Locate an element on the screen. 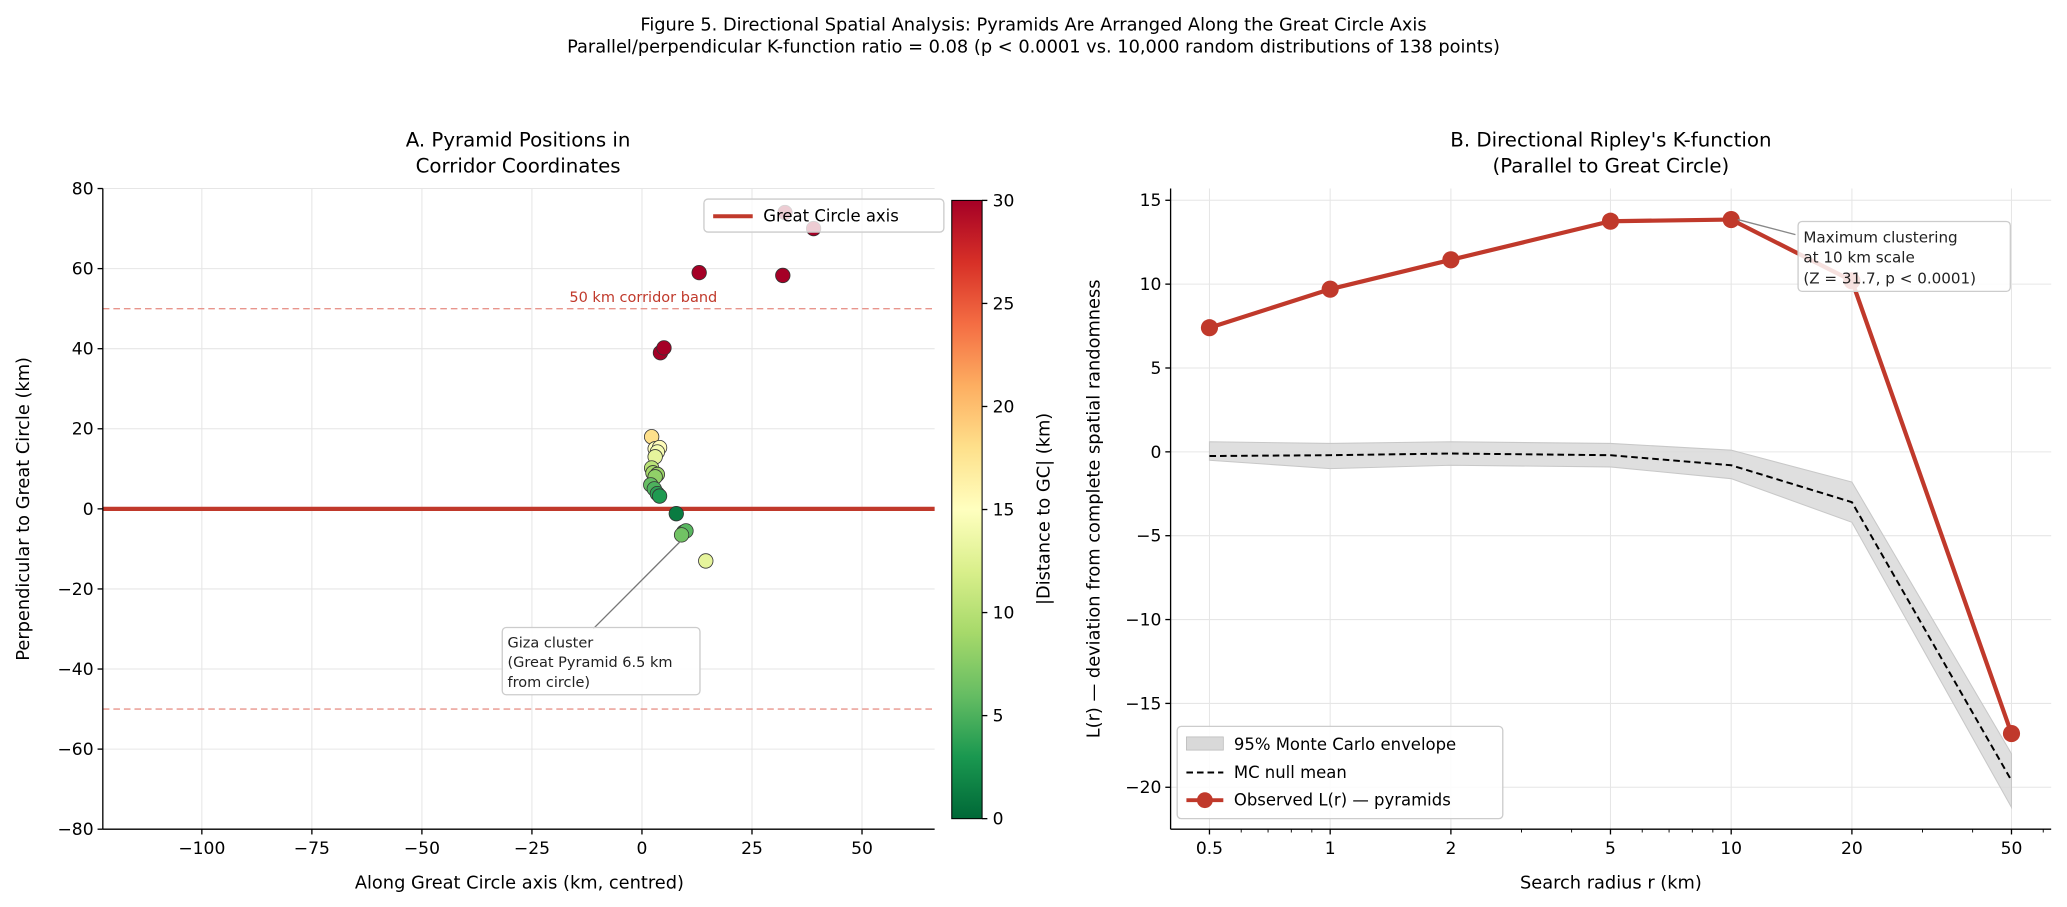 Image resolution: width=2067 pixels, height=907 pixels. panel-a-title-1: A. Pyramid Positions in is located at coordinates (518, 139).